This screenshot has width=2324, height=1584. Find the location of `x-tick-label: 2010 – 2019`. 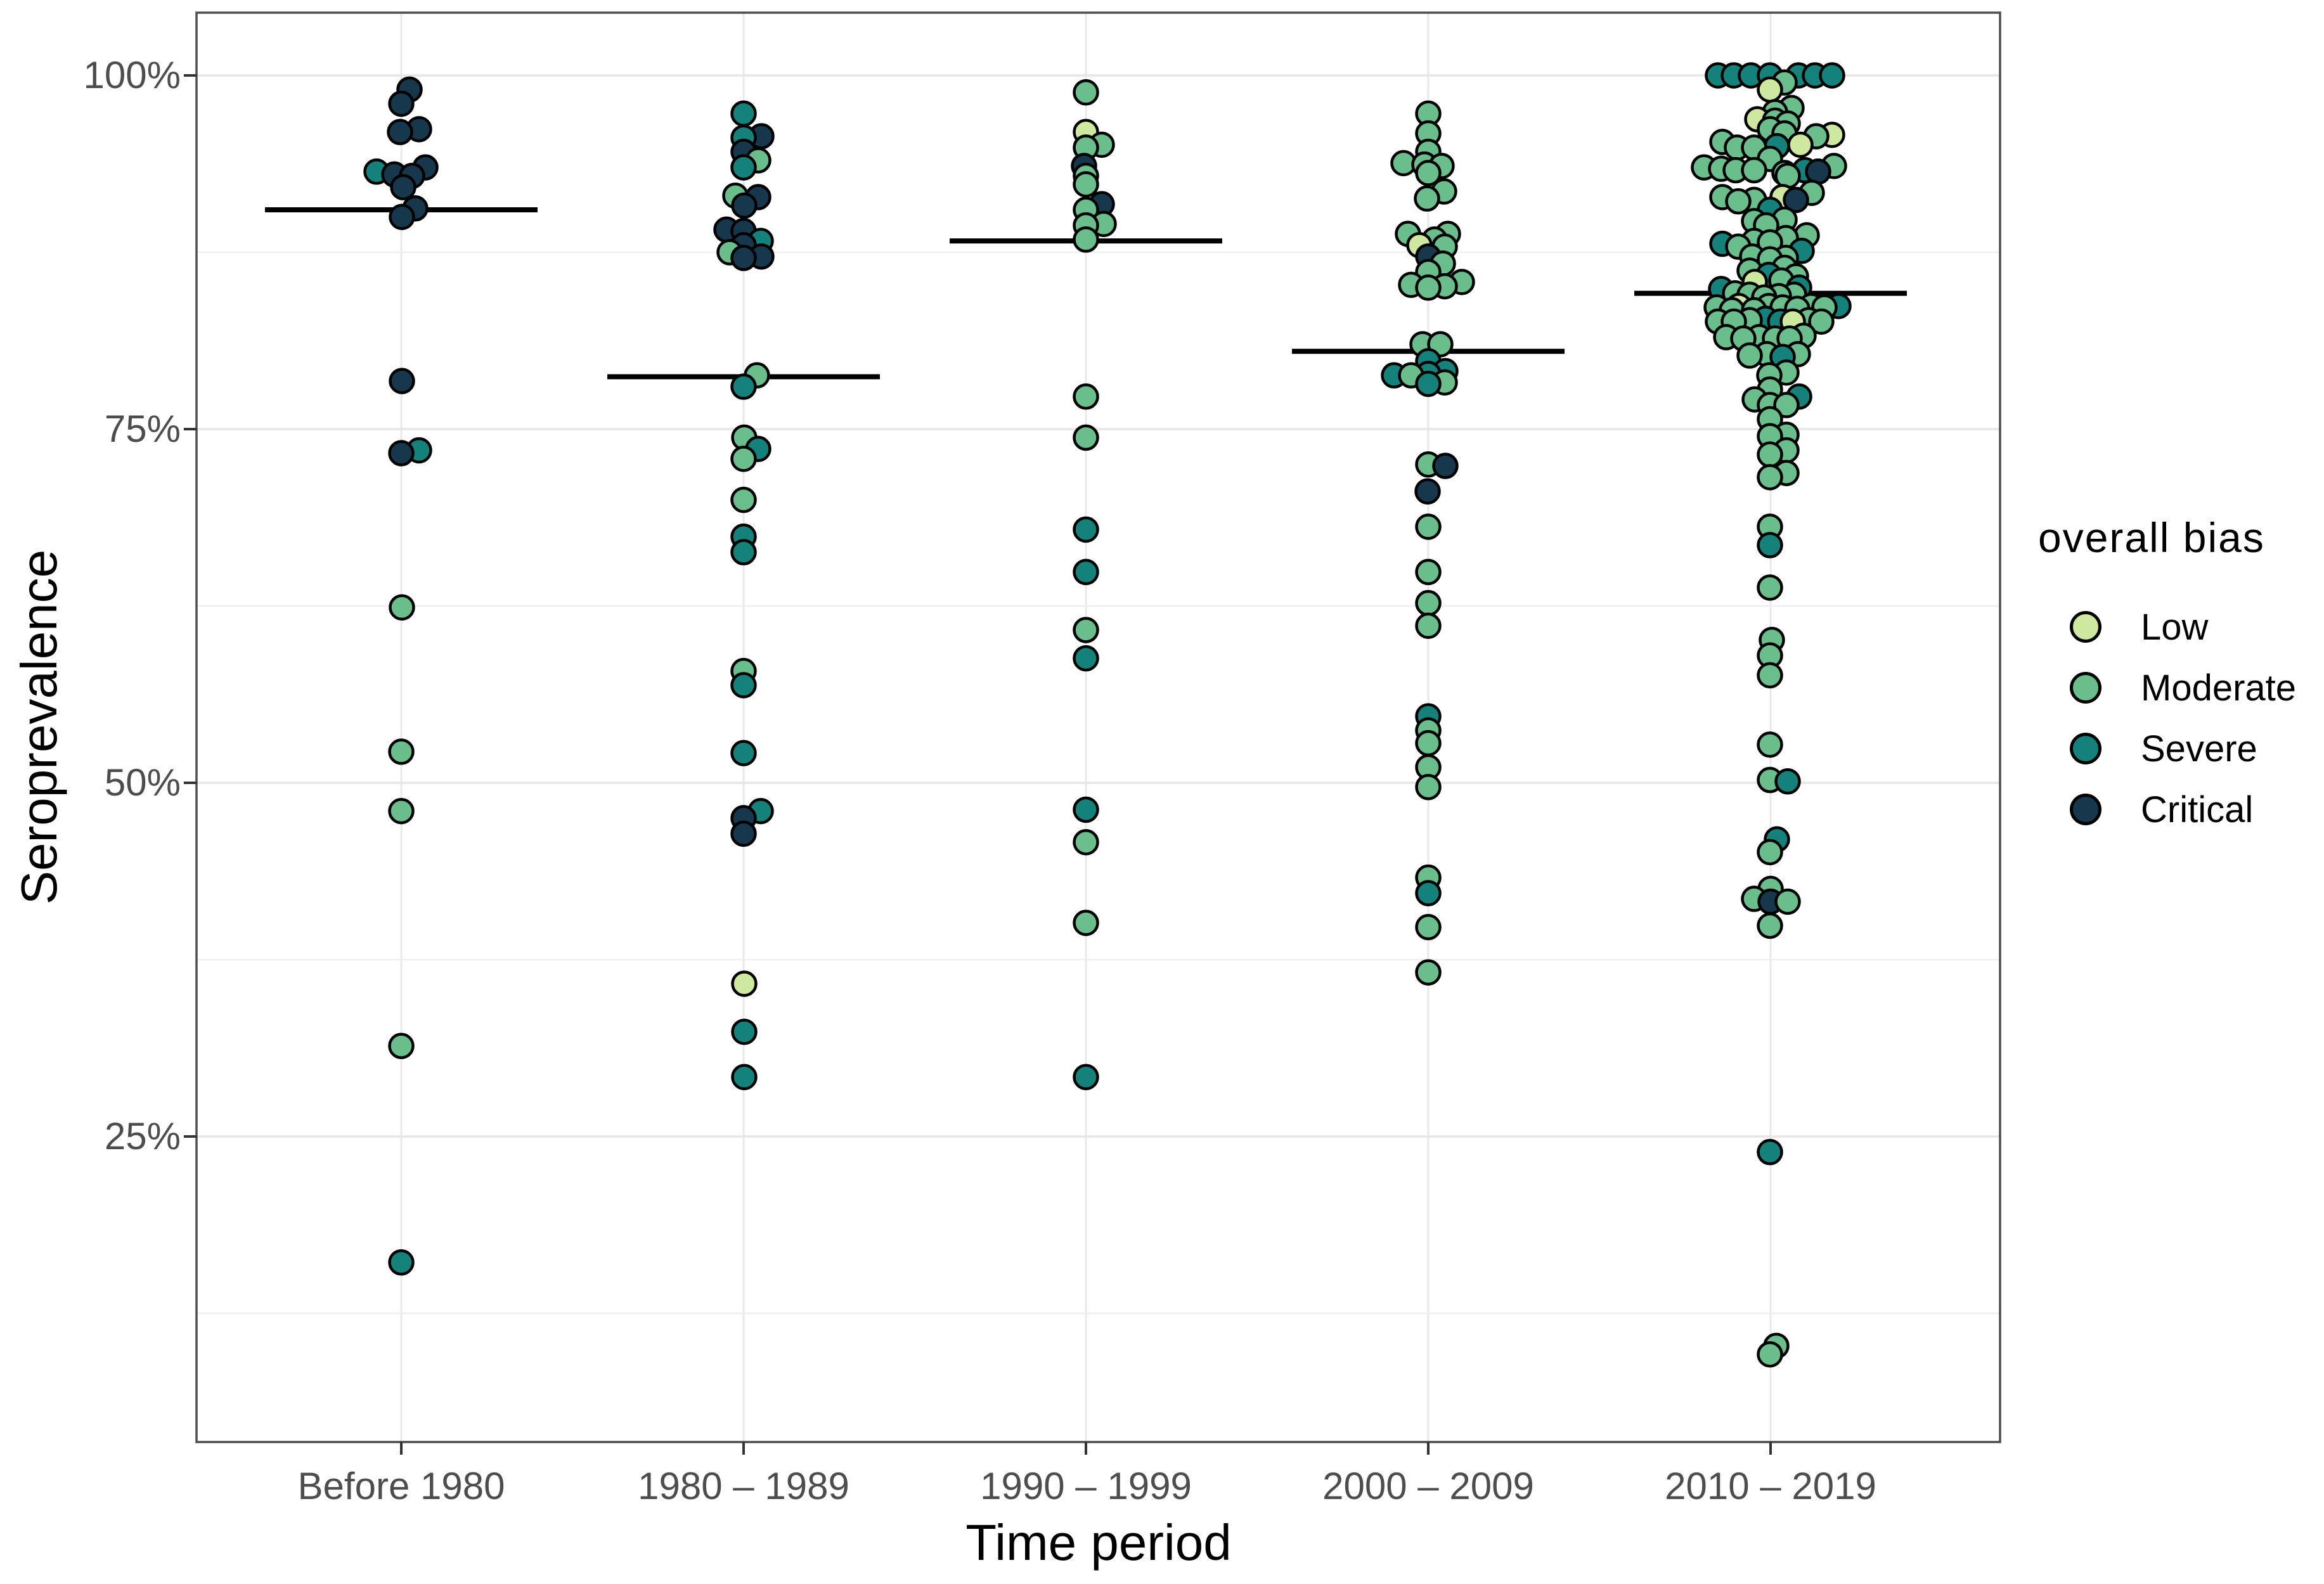

x-tick-label: 2010 – 2019 is located at coordinates (1771, 1486).